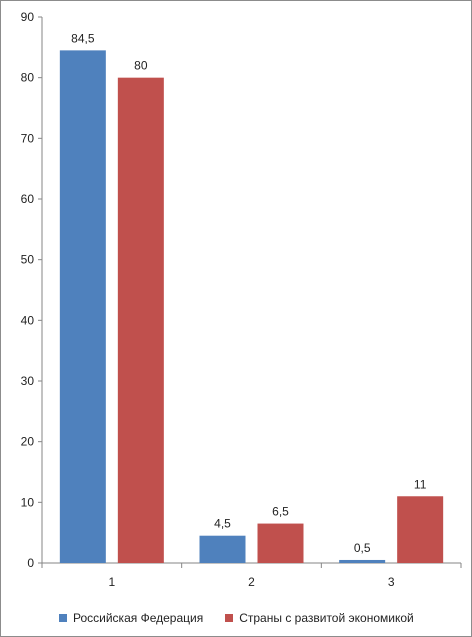 This screenshot has height=637, width=472. Describe the element at coordinates (28, 260) in the screenshot. I see `y-tick-label-50: 50` at that location.